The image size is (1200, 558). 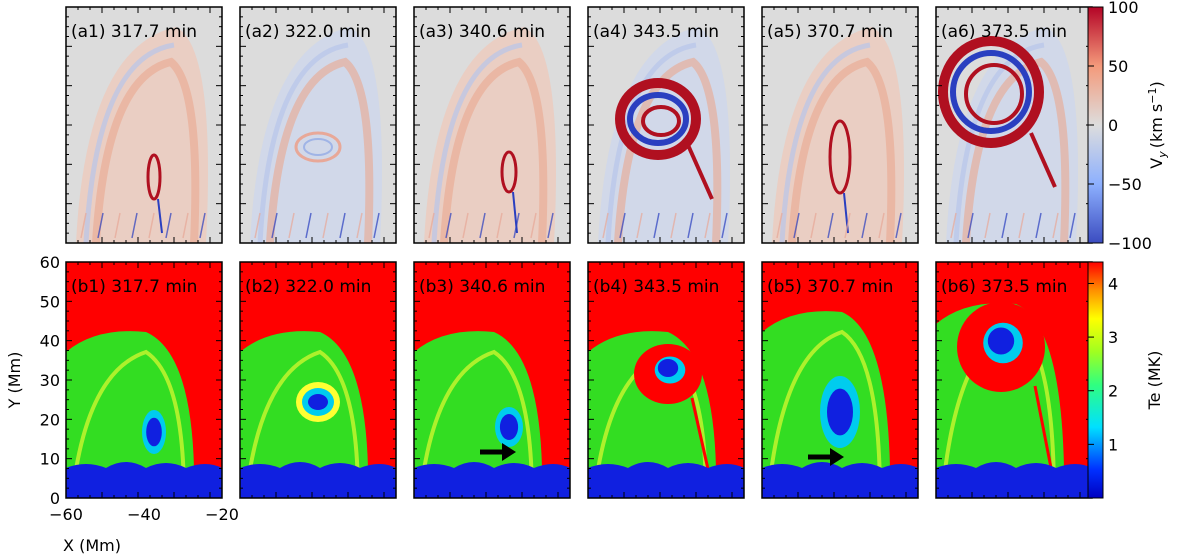 I want to click on panel-label: (b4) 343.5 min, so click(x=656, y=287).